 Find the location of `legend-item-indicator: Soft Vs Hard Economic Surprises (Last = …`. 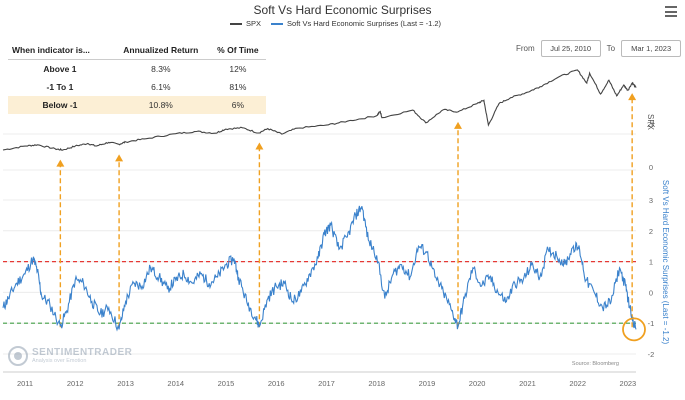

legend-item-indicator: Soft Vs Hard Economic Surprises (Last = … is located at coordinates (356, 23).